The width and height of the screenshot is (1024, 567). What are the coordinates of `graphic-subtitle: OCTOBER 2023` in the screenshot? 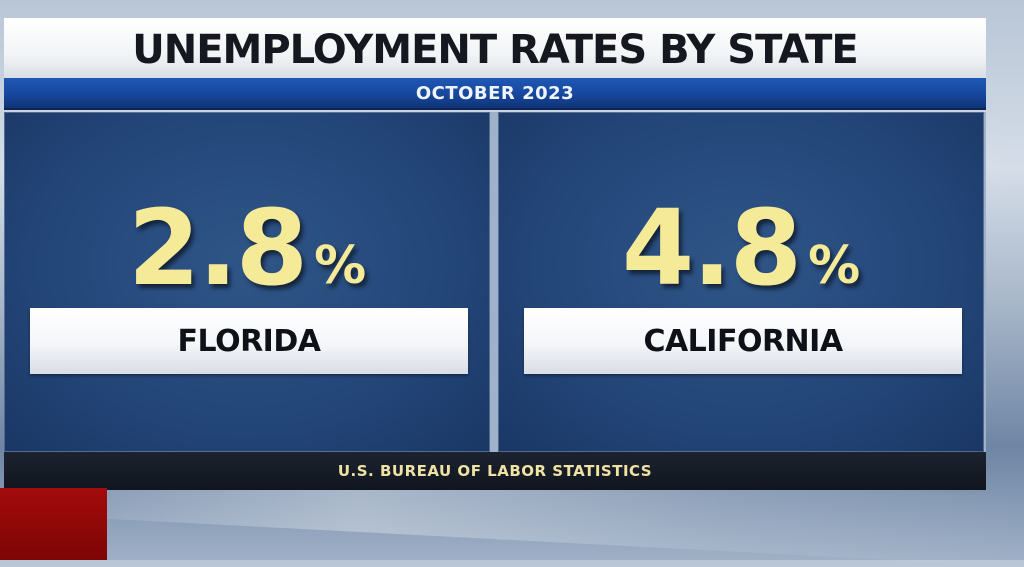 It's located at (495, 93).